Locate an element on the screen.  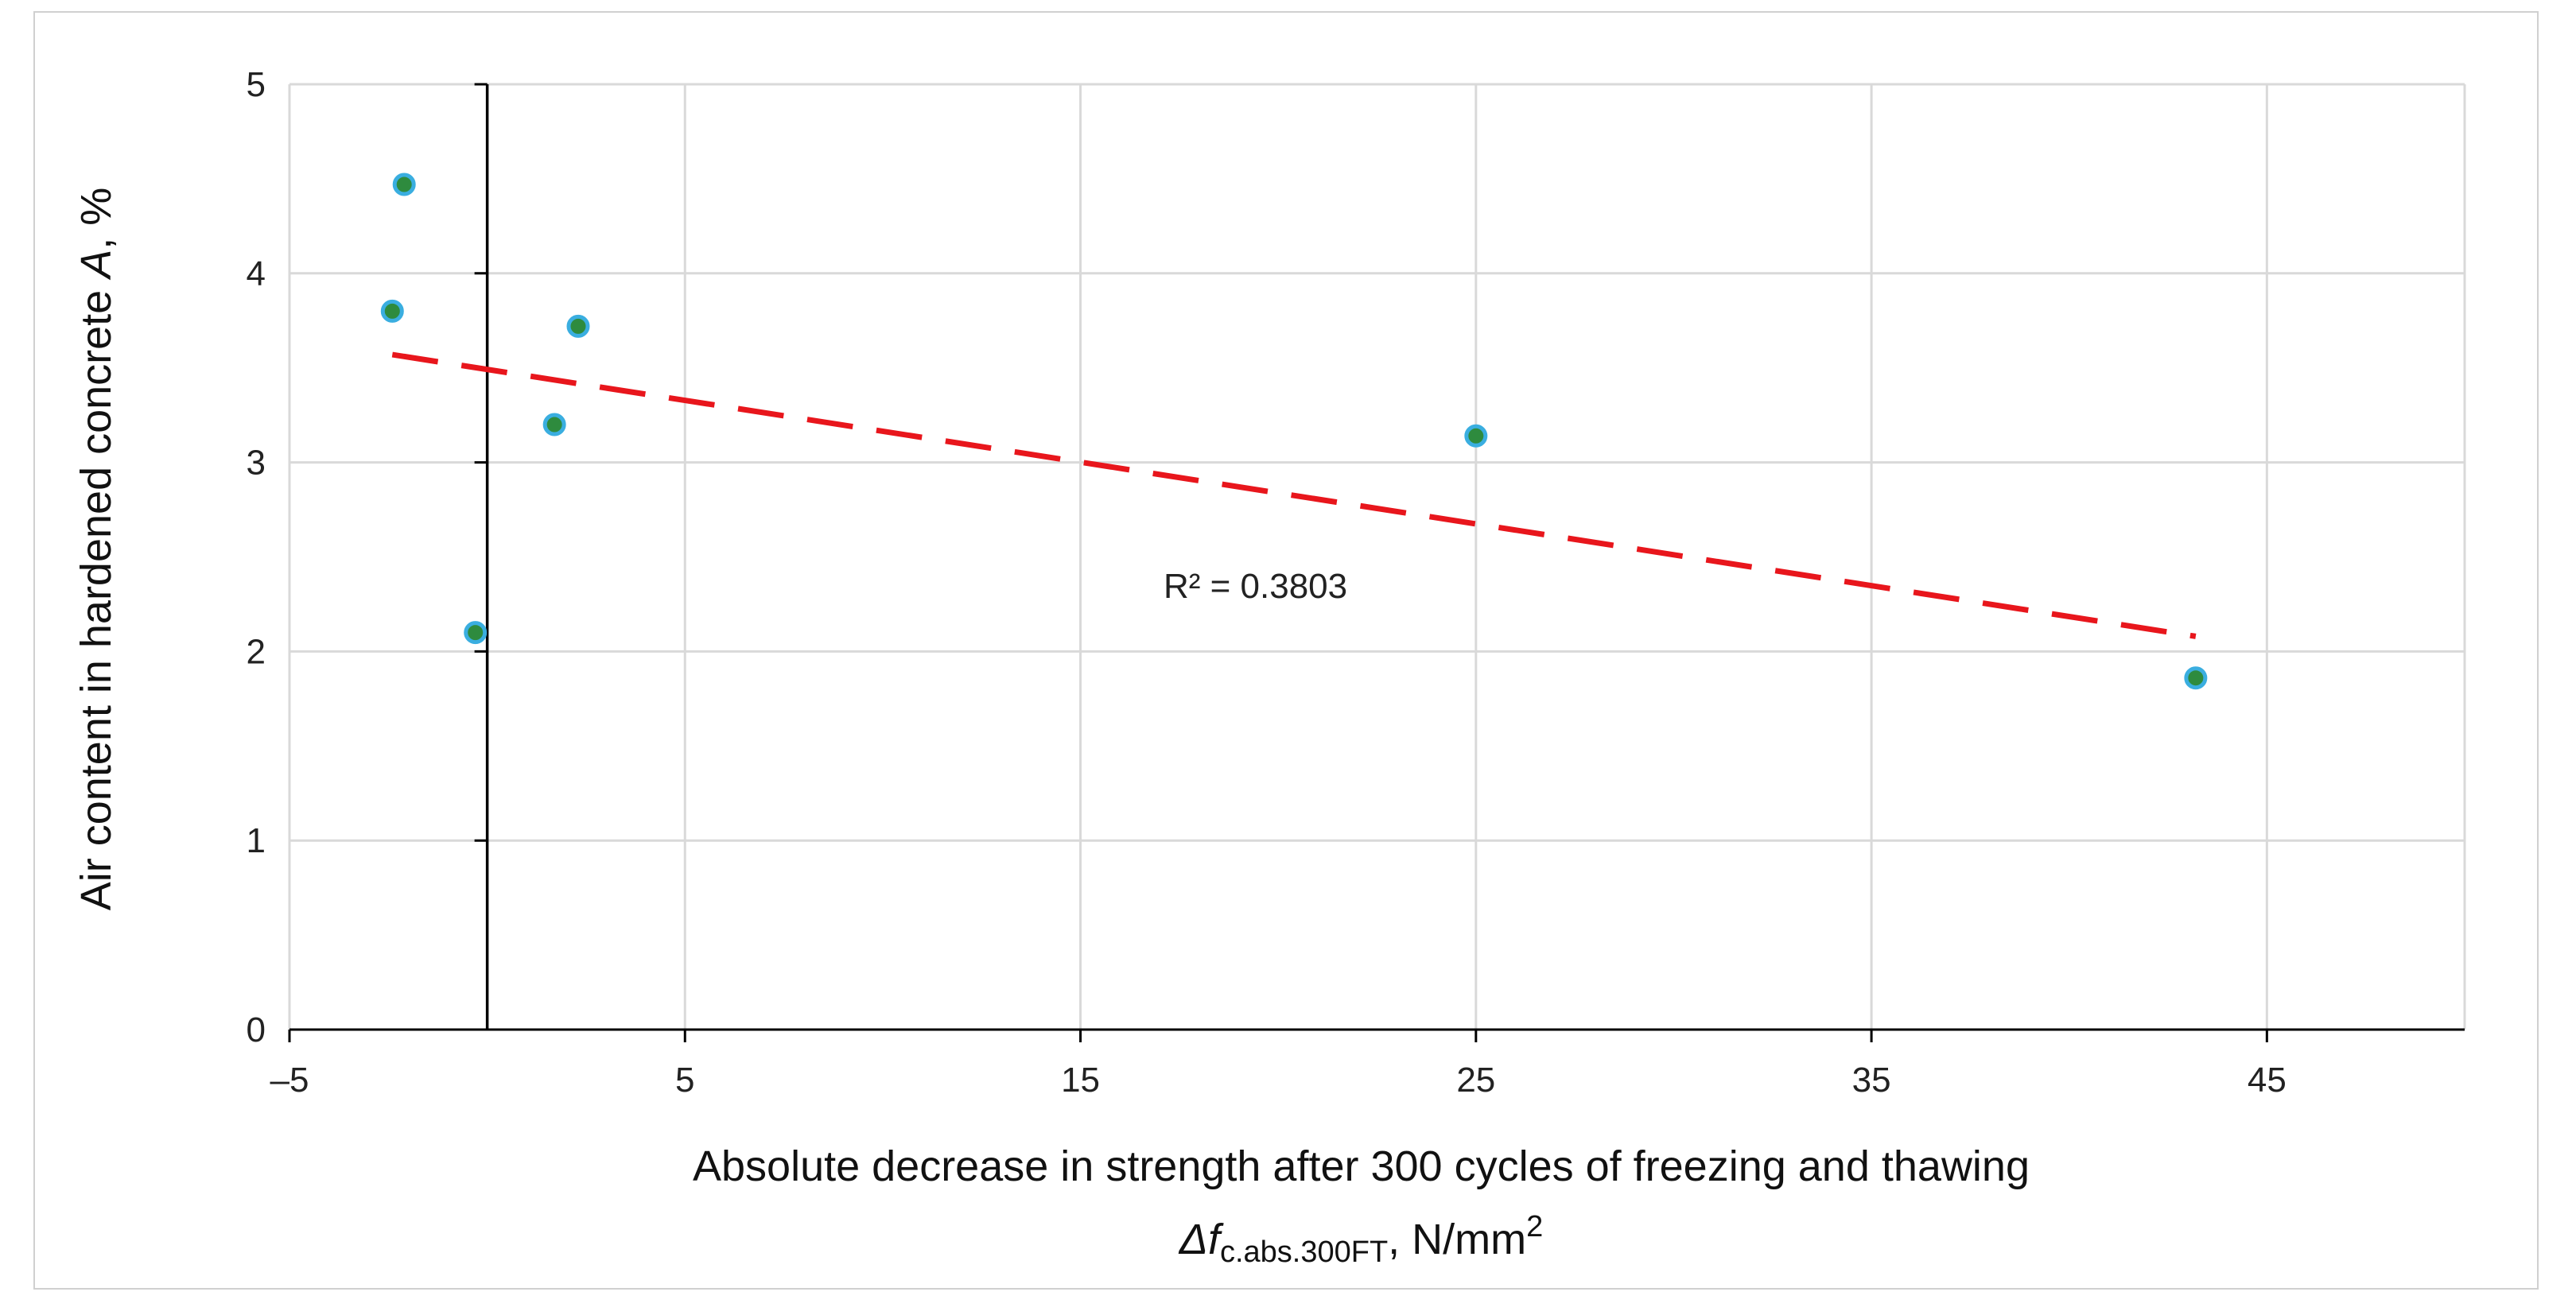
x-tick-label: 35 is located at coordinates (1871, 1080).